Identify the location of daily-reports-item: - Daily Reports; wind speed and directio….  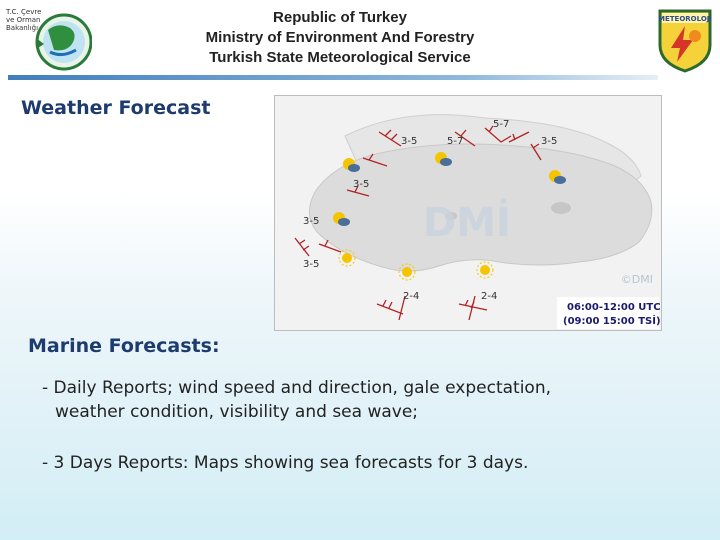
(362, 400).